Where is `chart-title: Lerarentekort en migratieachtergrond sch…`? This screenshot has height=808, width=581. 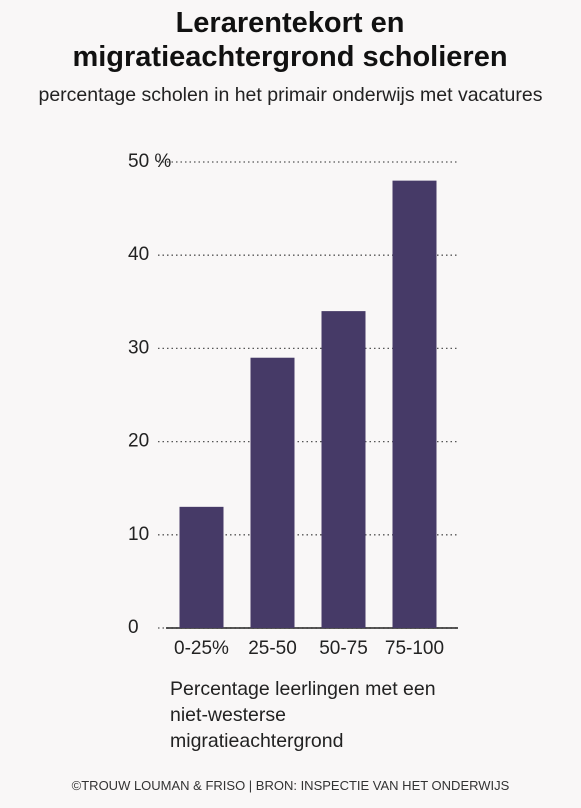
chart-title: Lerarentekort en migratieachtergrond sch… is located at coordinates (290, 40).